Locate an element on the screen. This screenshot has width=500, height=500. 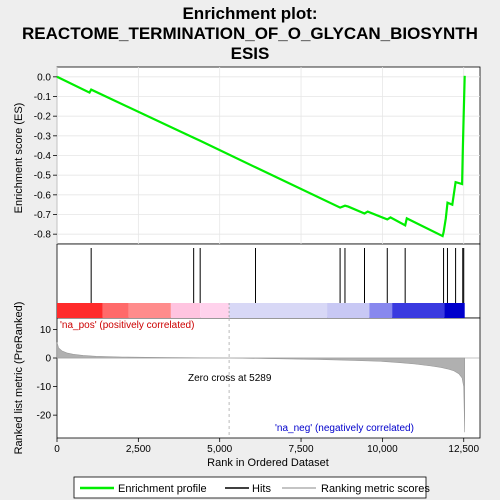
negative-correlation-label: 'na_neg' (negatively correlated) is located at coordinates (344, 428).